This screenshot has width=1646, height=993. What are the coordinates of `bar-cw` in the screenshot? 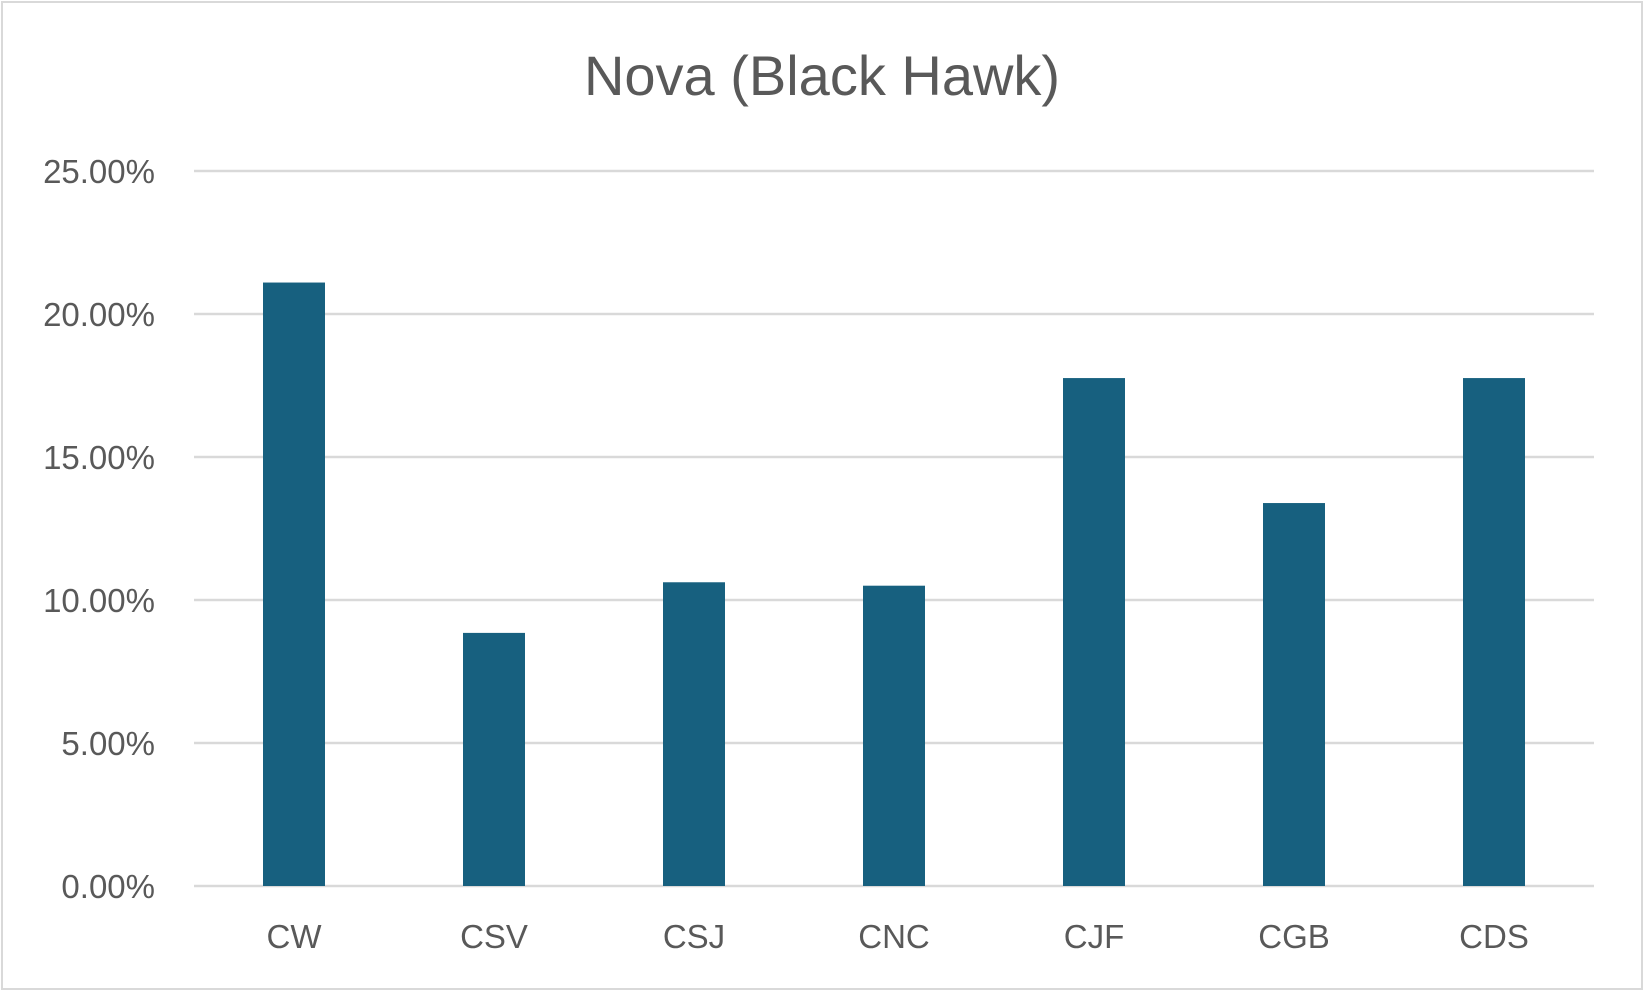 It's located at (294, 584).